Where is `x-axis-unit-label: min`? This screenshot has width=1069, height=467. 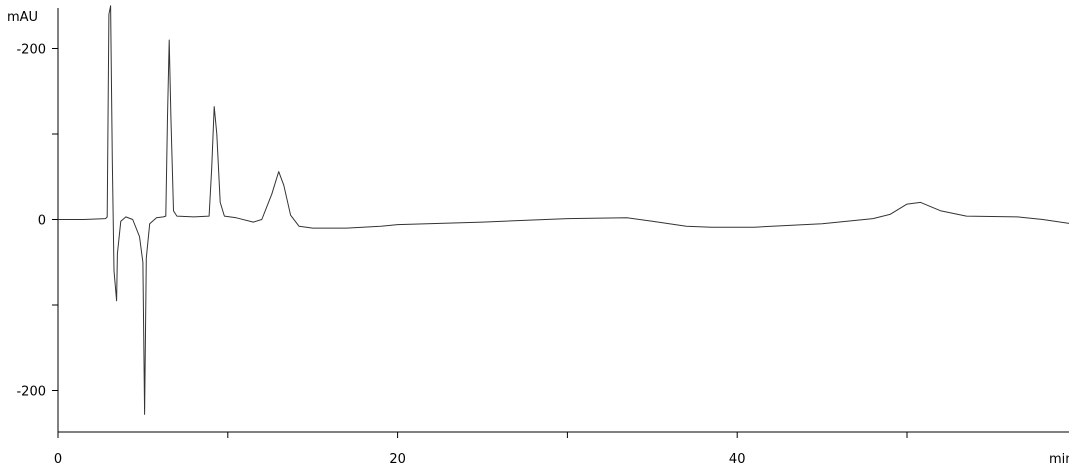 x-axis-unit-label: min is located at coordinates (1059, 459).